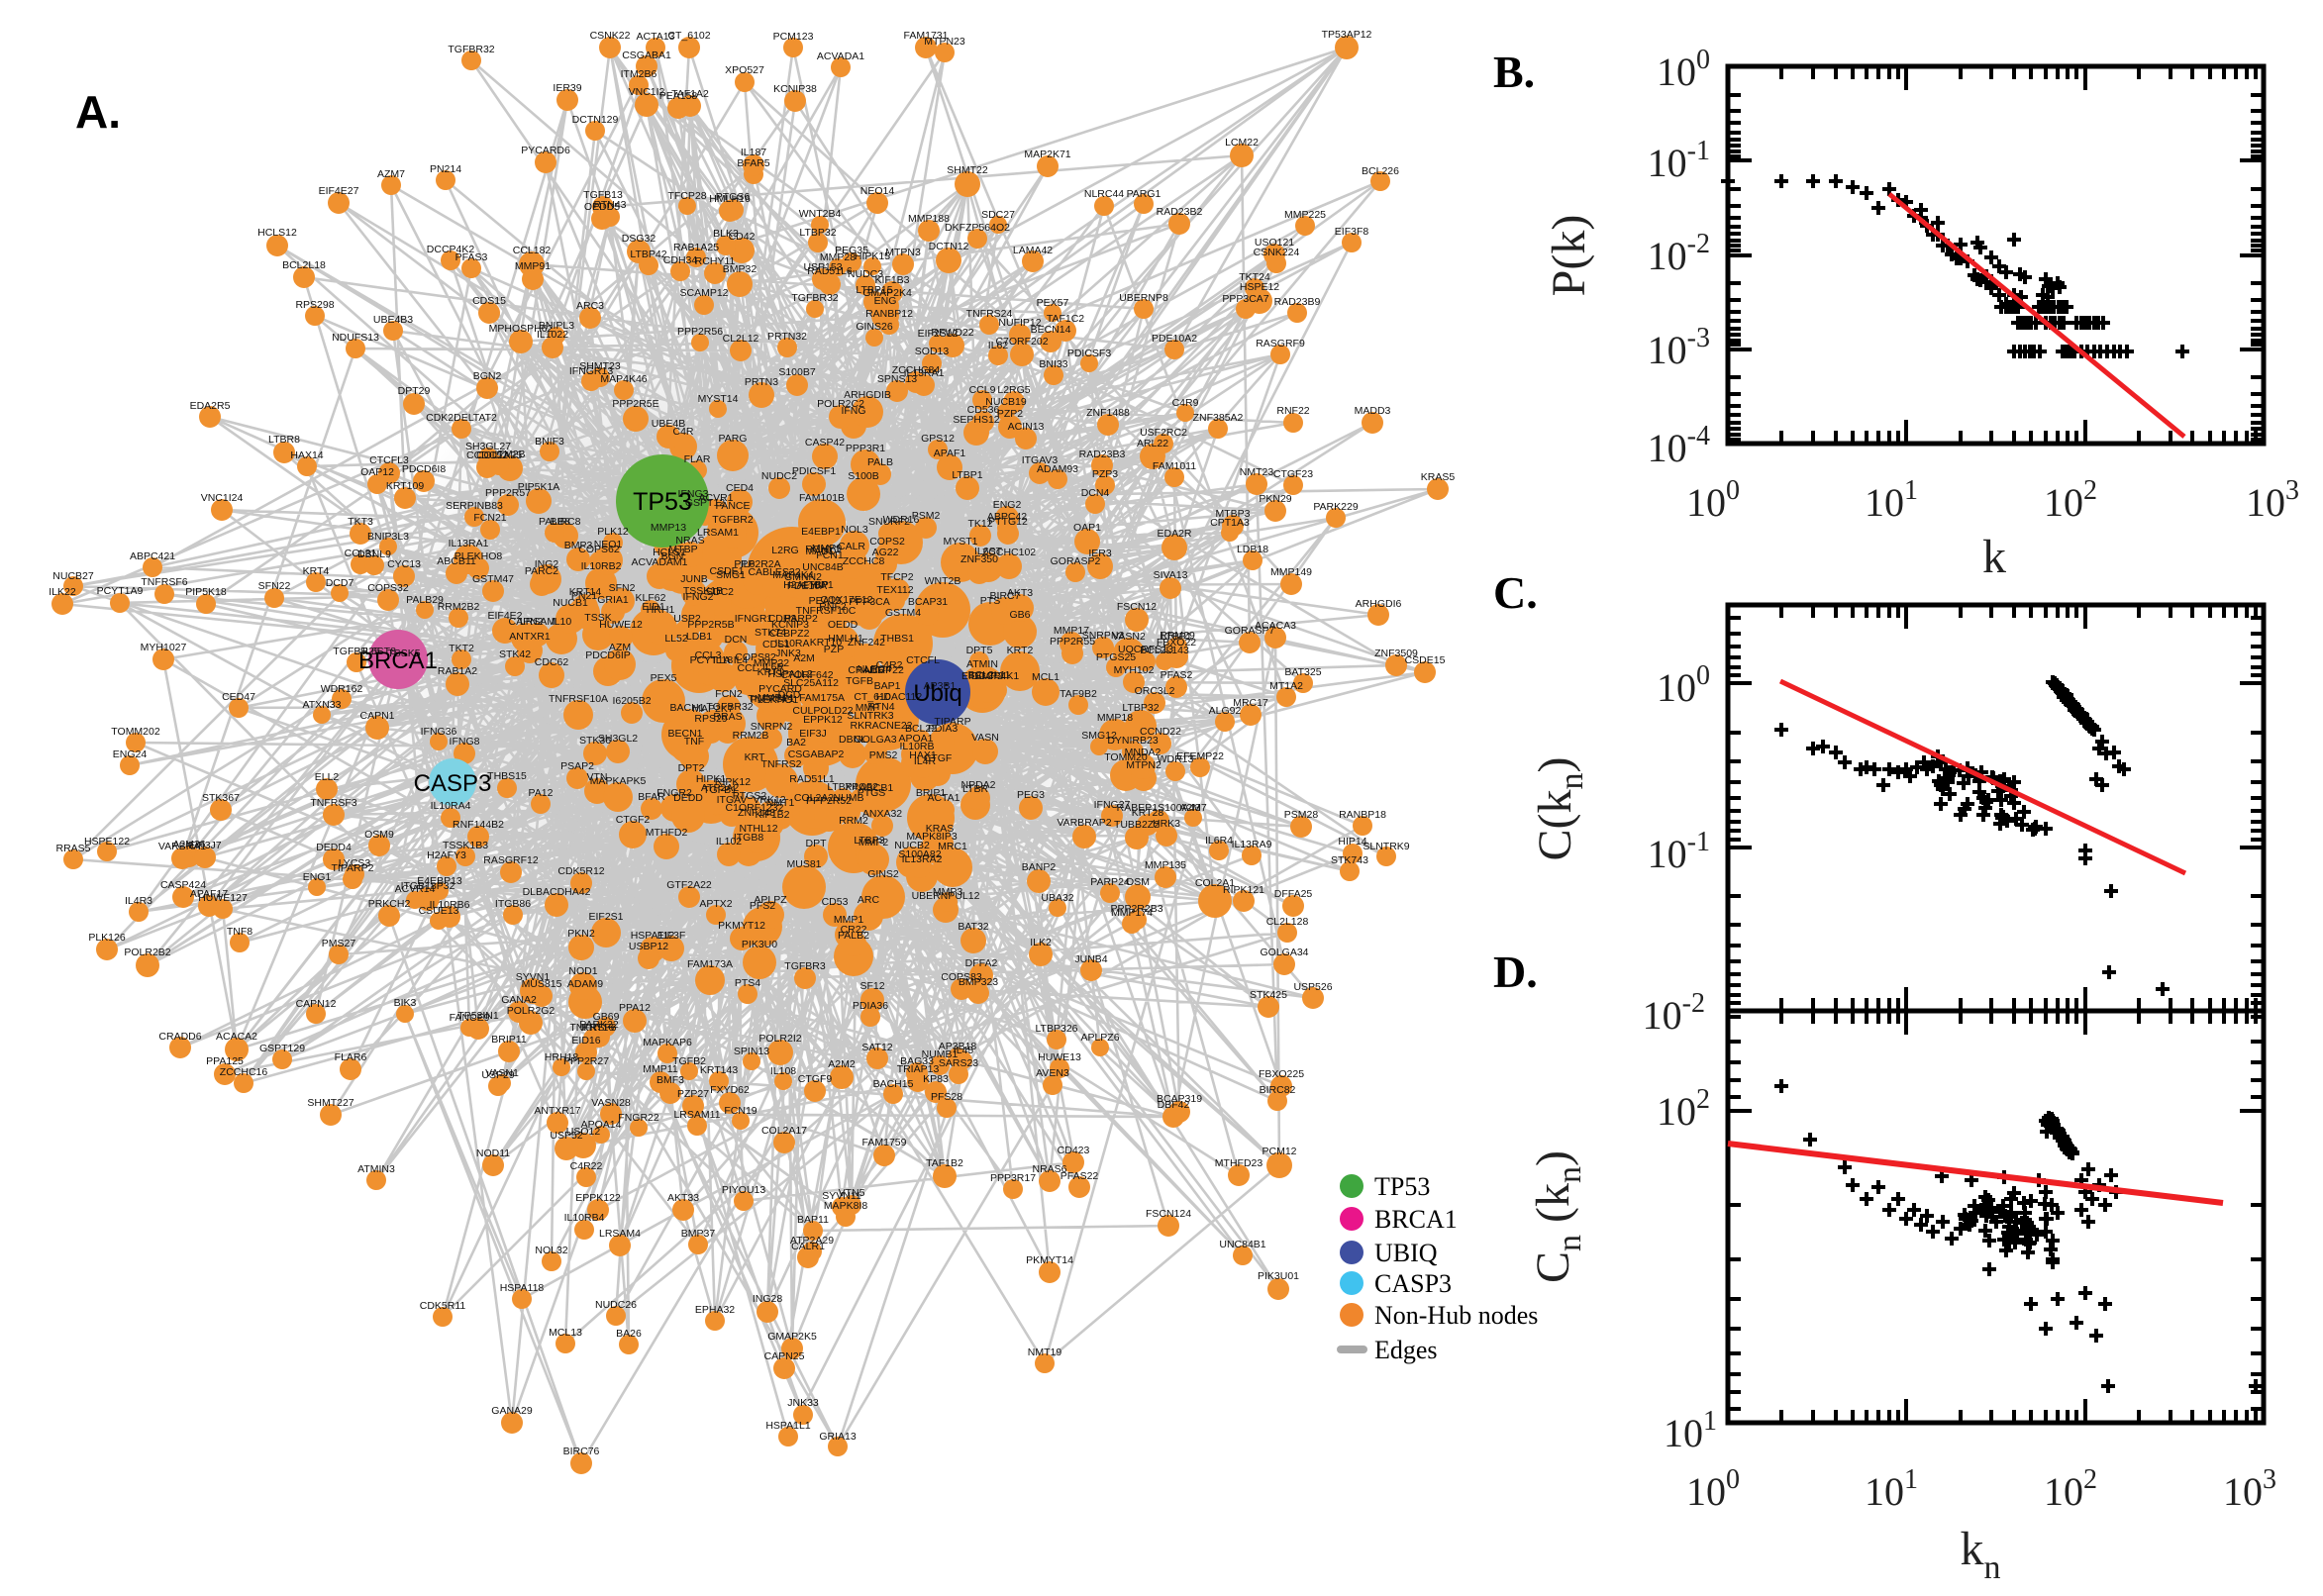 The height and width of the screenshot is (1596, 2323). I want to click on svg-text: BCL2L143, so click(1164, 650).